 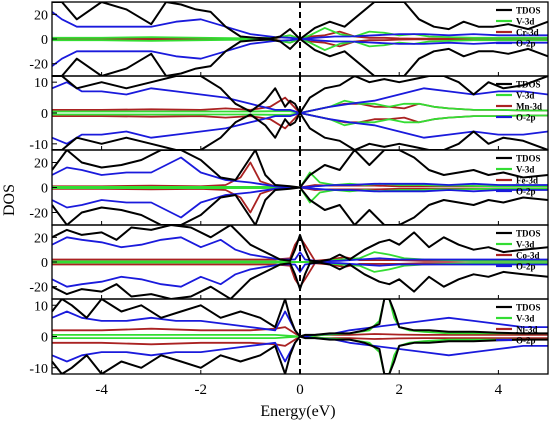 What do you see at coordinates (528, 256) in the screenshot?
I see `legend-label: Co-3d` at bounding box center [528, 256].